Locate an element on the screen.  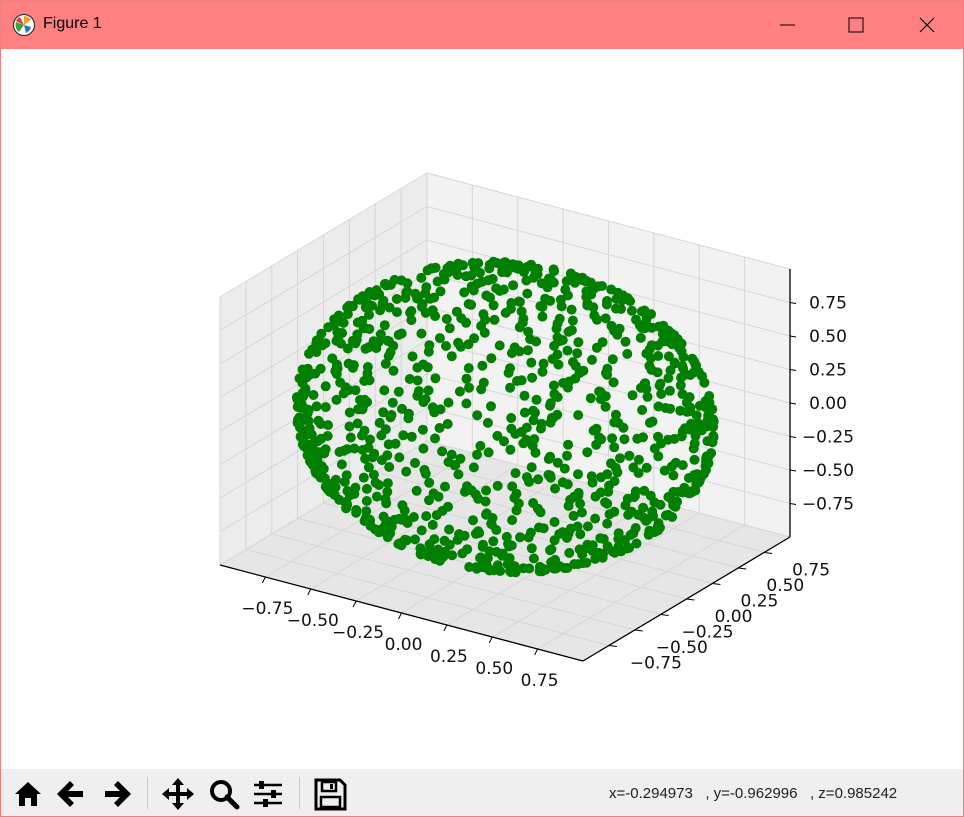
y-tick-label: 0.75 is located at coordinates (811, 571).